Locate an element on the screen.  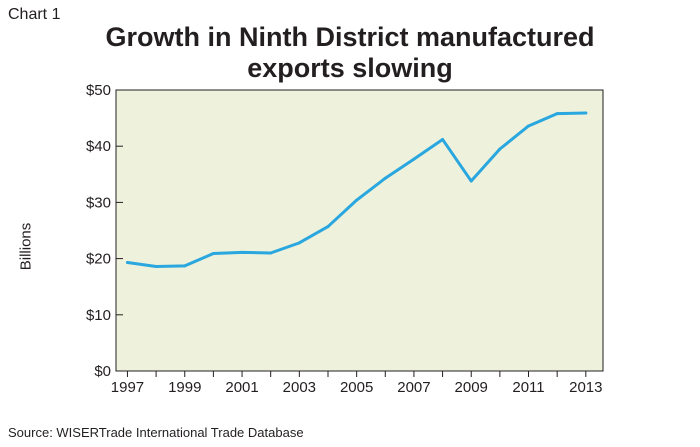
x-axis-ticks: 1997 1999 2001 2003 2005 2007 2009 2011 2013 is located at coordinates (356, 383).